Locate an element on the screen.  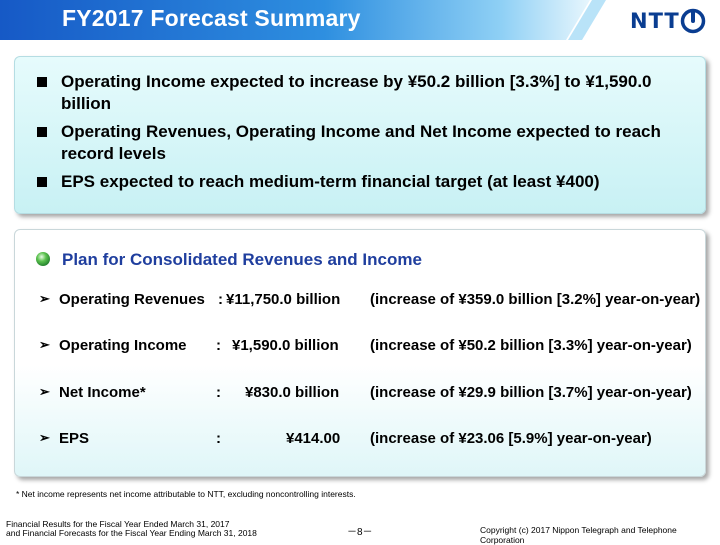
logo-text: NTT is located at coordinates (655, 21).